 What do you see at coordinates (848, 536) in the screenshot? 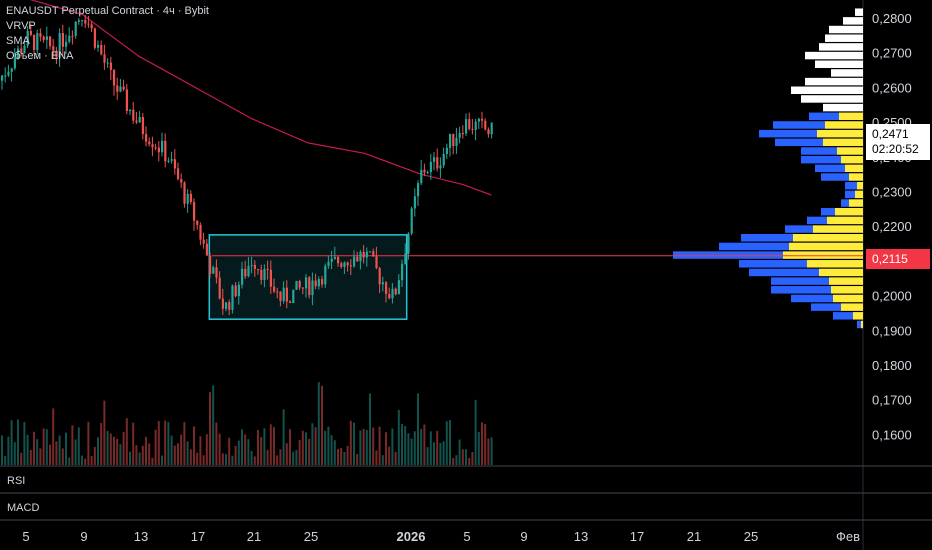
I see `time-tick-label: Фев` at bounding box center [848, 536].